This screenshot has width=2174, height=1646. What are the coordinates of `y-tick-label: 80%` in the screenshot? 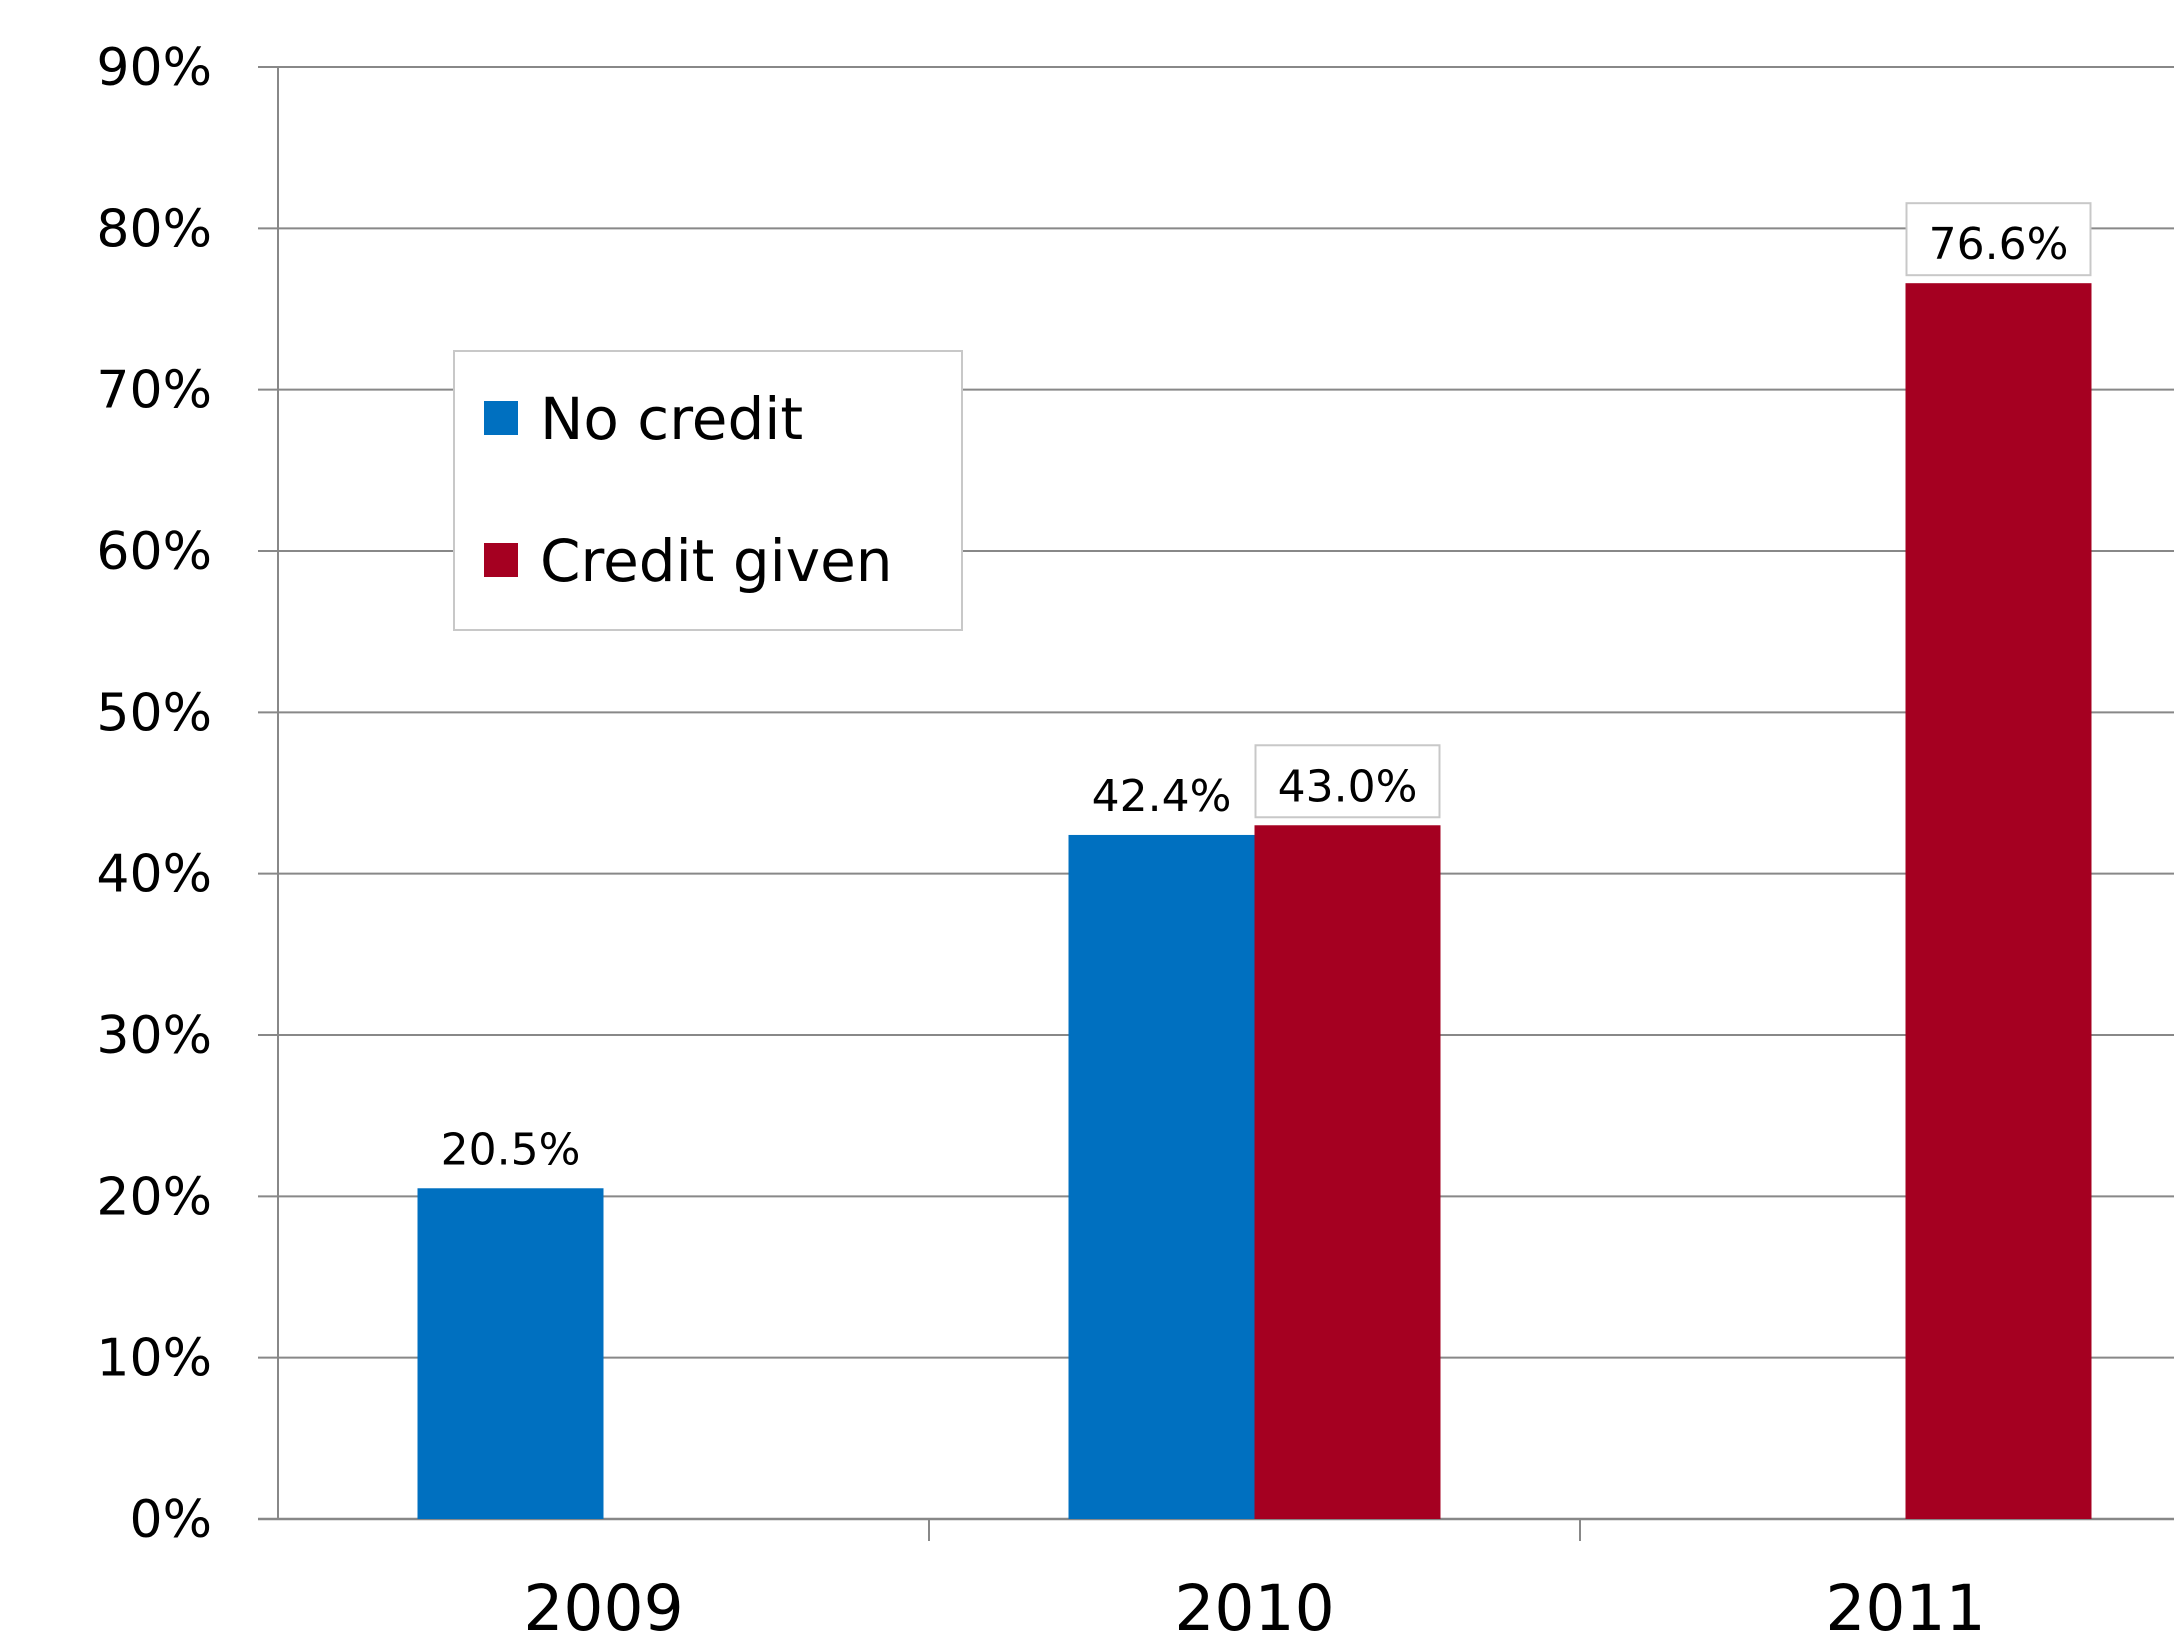 It's located at (154, 229).